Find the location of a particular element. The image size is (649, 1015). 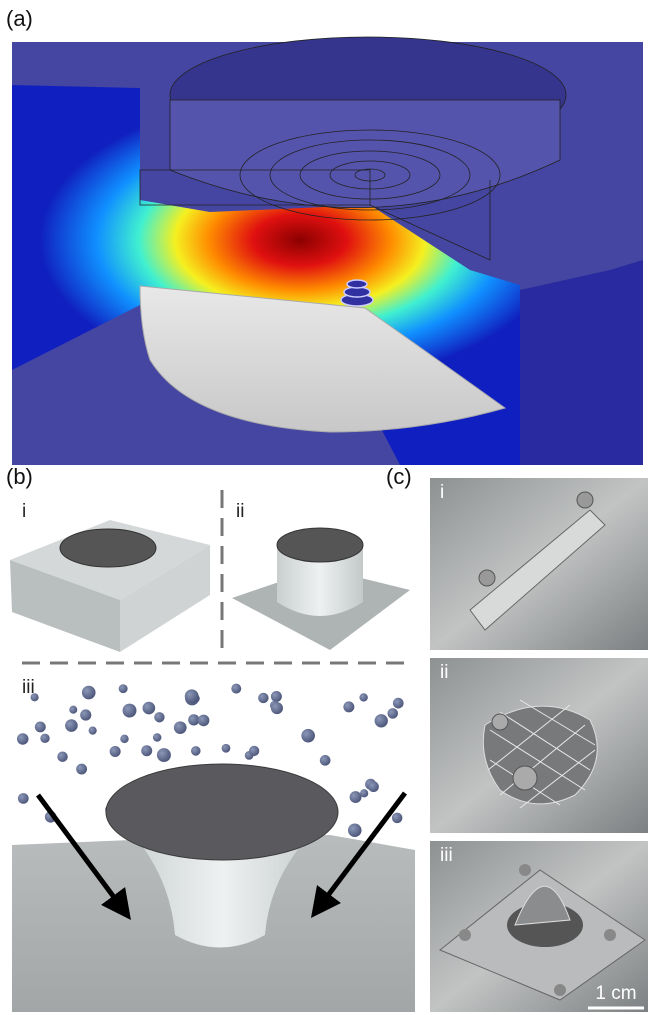

nozzle is located at coordinates (357, 293).